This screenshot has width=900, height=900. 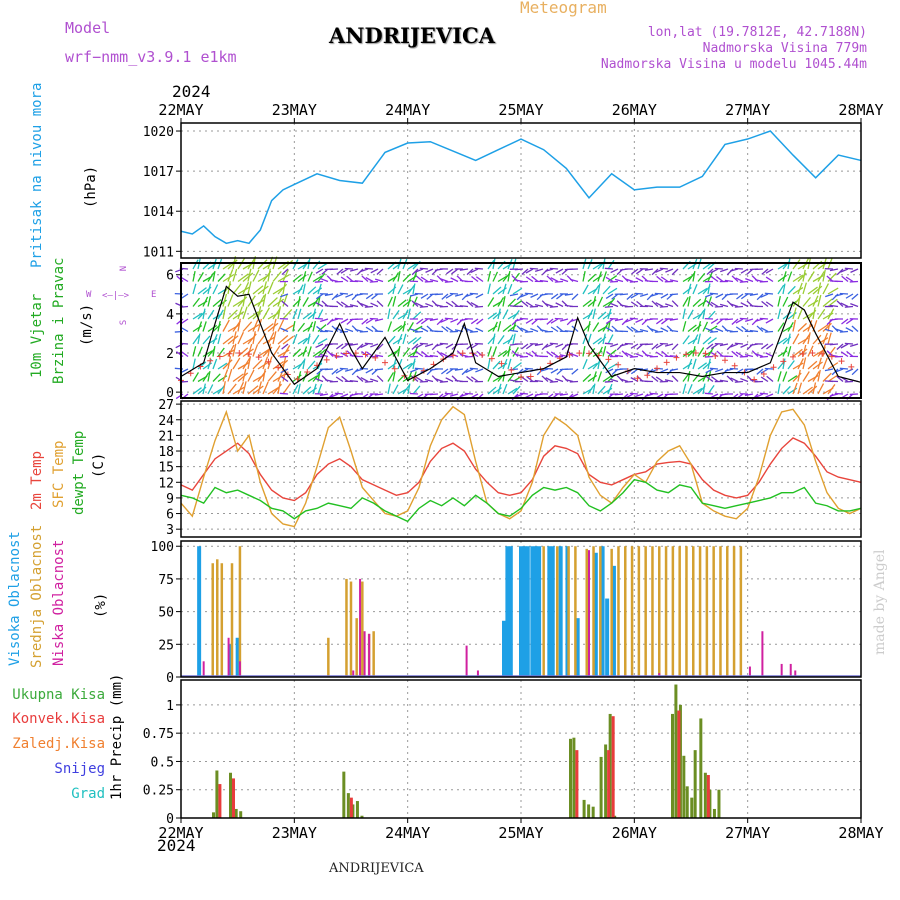 What do you see at coordinates (166, 452) in the screenshot?
I see `y-tick-label: 18` at bounding box center [166, 452].